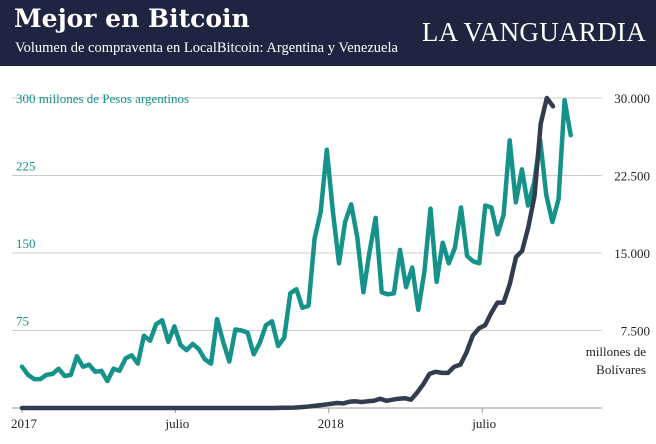 The image size is (656, 444). I want to click on left-tick-label: 150, so click(26, 243).